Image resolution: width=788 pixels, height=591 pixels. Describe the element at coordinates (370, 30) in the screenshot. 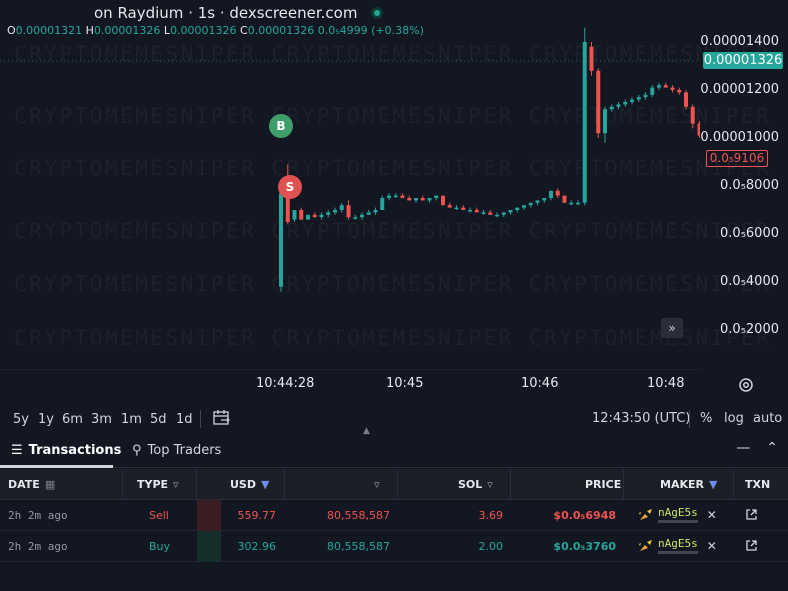

I see `ohlc-change: 0.0₅4999 (+0.38%)` at that location.